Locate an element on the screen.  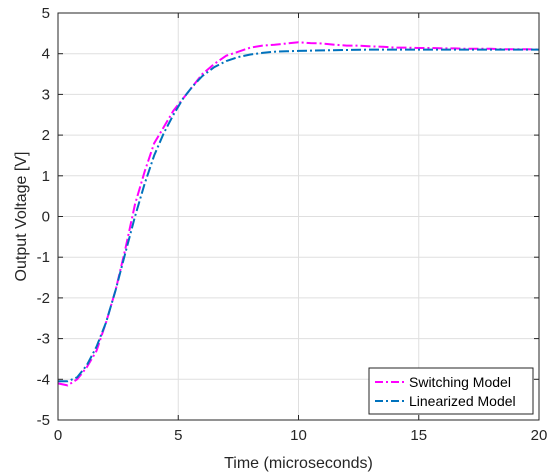
x-tick-label: 0 is located at coordinates (58, 435).